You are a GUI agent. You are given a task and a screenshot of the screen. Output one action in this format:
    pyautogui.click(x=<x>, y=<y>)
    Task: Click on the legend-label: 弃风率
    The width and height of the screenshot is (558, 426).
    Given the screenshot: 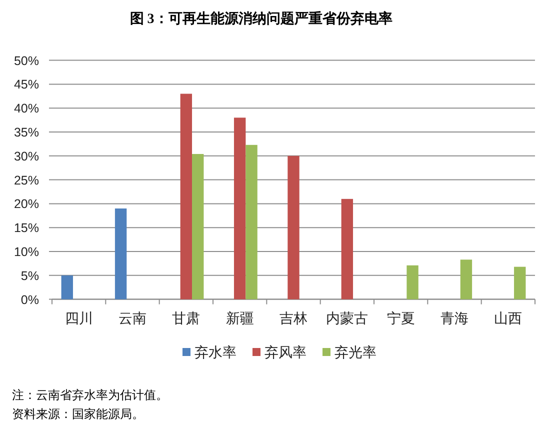 What is the action you would take?
    pyautogui.click(x=285, y=353)
    